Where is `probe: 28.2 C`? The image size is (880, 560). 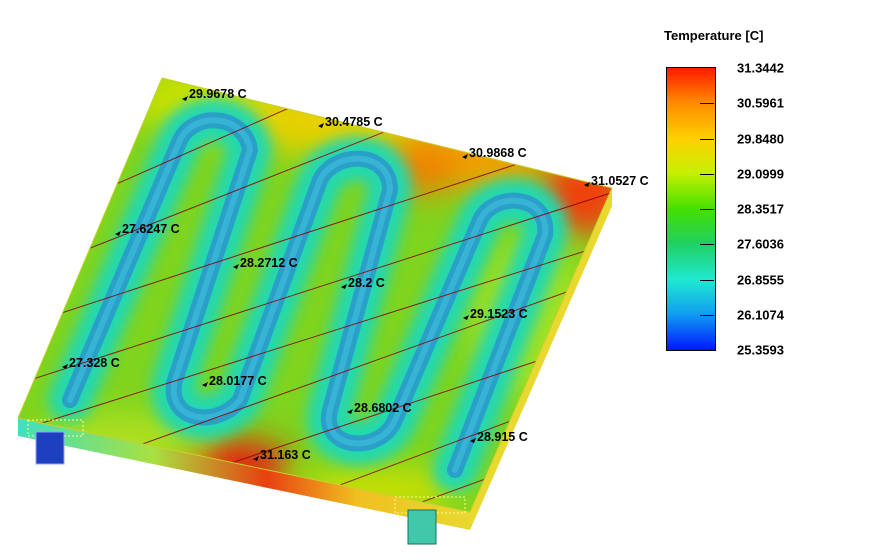 probe: 28.2 C is located at coordinates (363, 283).